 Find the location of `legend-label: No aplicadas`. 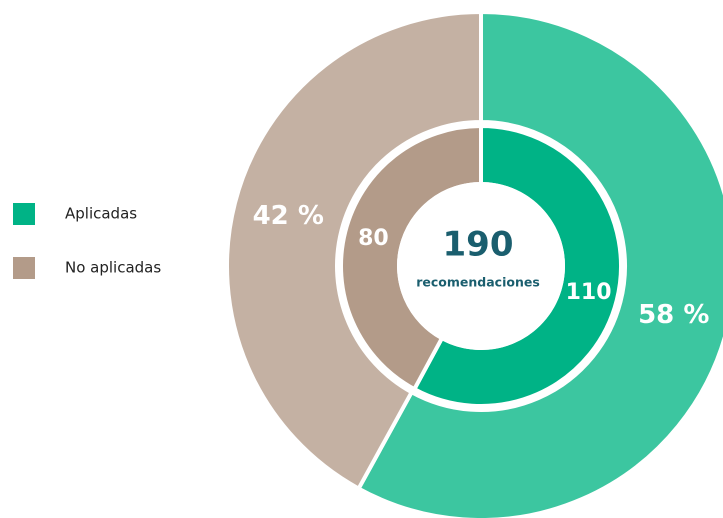

legend-label: No aplicadas is located at coordinates (113, 268).